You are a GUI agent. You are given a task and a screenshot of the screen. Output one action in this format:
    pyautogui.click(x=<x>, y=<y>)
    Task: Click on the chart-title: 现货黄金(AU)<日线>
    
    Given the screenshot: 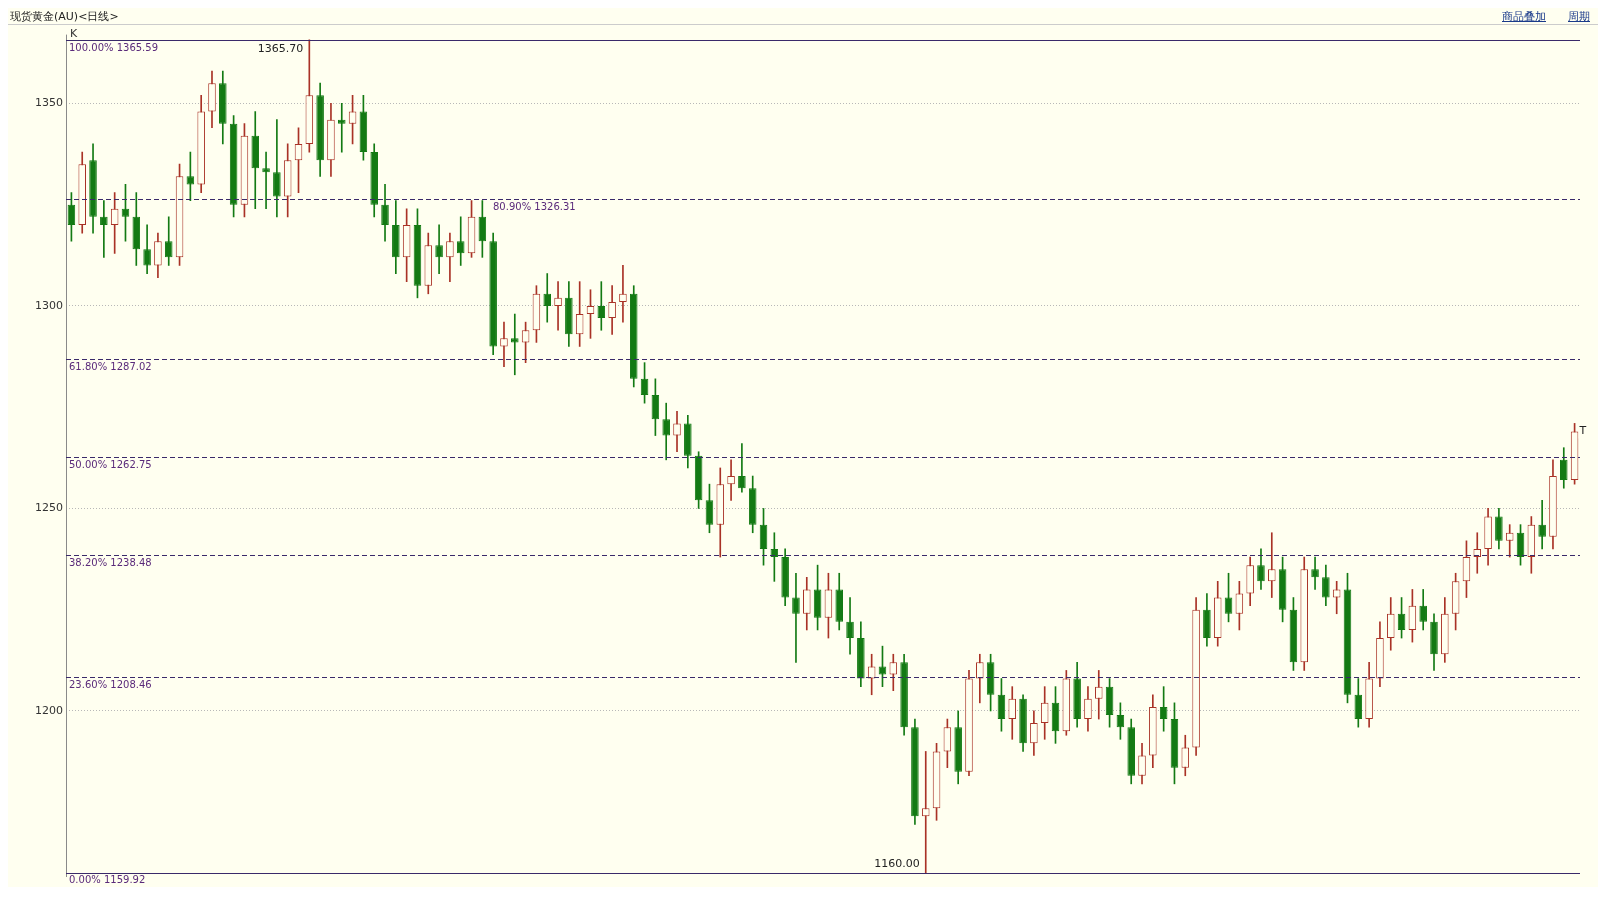 What is the action you would take?
    pyautogui.click(x=64, y=16)
    